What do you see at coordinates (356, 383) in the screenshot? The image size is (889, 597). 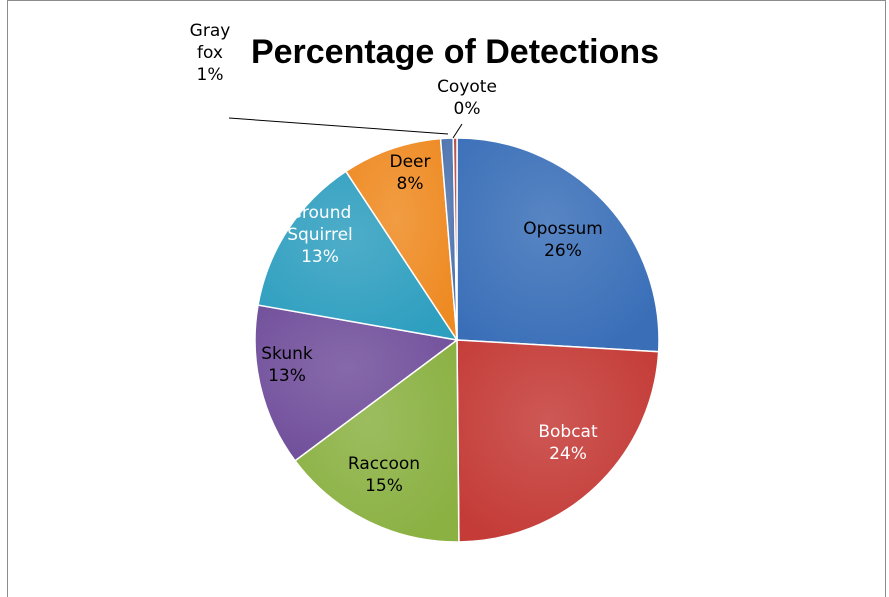 I see `pie-slice-skunk` at bounding box center [356, 383].